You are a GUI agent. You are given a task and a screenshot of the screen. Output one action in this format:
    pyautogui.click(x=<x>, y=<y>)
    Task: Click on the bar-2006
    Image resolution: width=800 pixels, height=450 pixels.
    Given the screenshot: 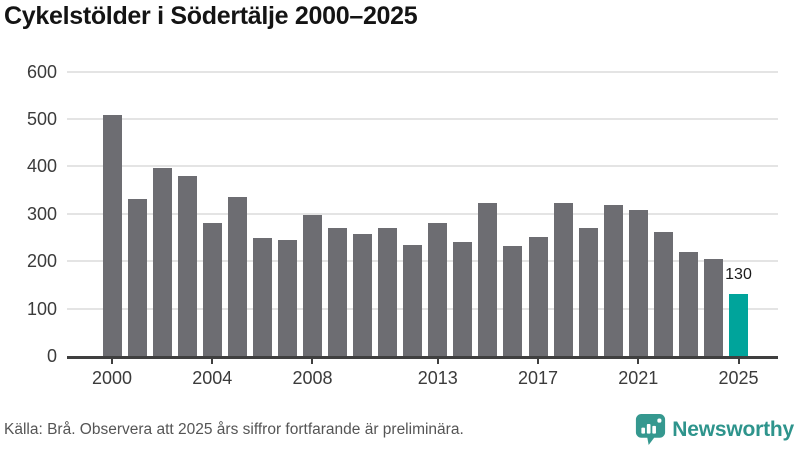 What is the action you would take?
    pyautogui.click(x=262, y=296)
    